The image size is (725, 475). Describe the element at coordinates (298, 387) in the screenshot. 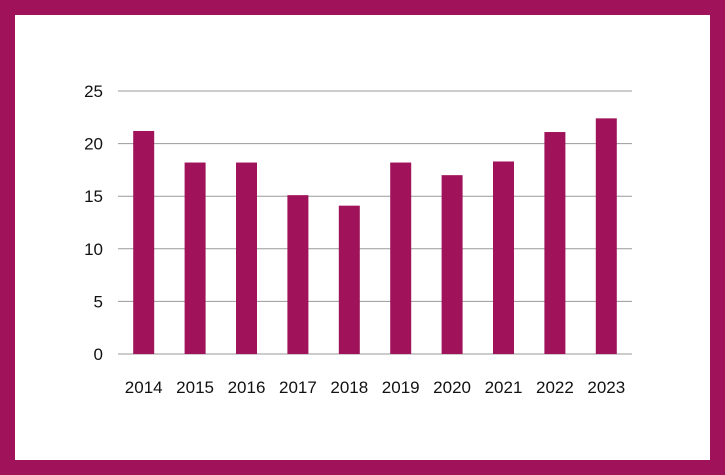

I see `x-tick-label: 2017` at that location.